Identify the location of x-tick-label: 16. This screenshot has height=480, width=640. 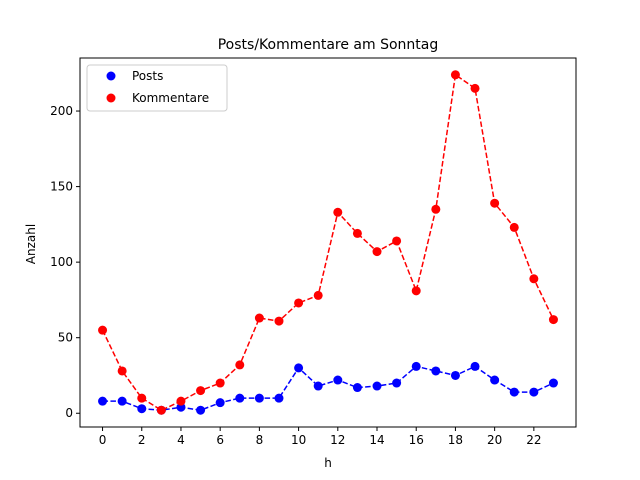
(416, 440).